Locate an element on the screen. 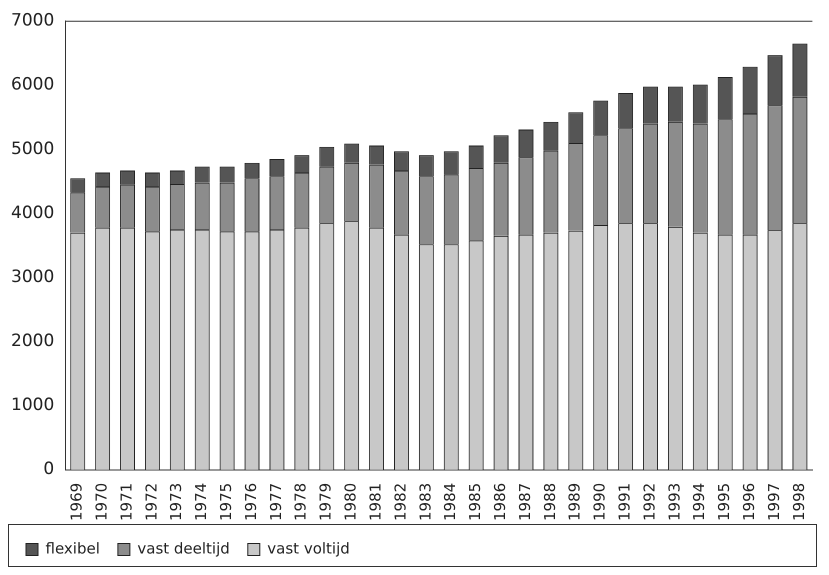 Image resolution: width=829 pixels, height=575 pixels. legend-label: flexibel is located at coordinates (73, 548).